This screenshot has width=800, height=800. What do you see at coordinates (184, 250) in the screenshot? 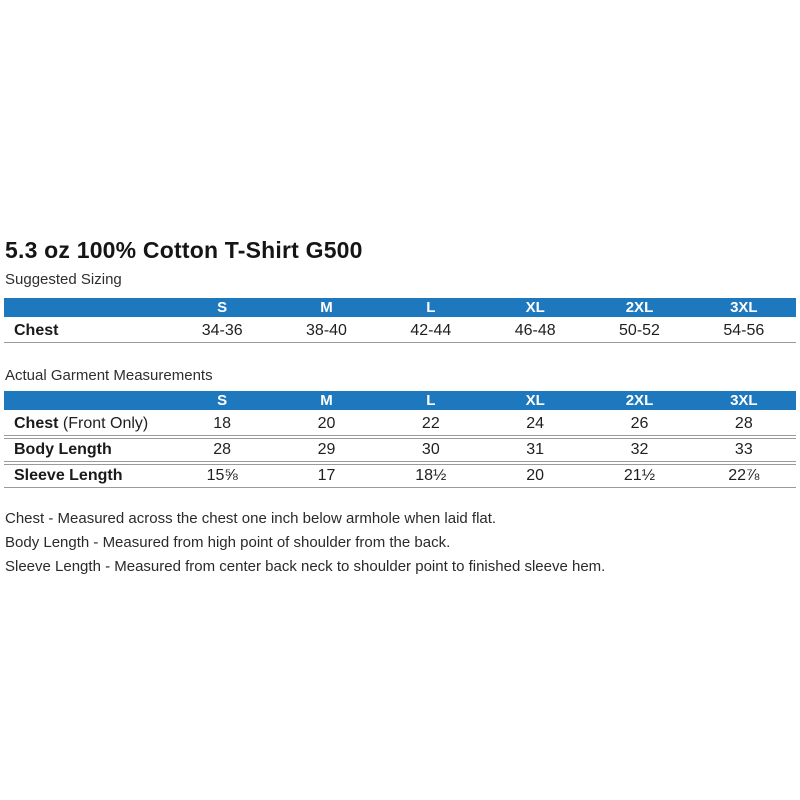
I see `page-title: 5.3 oz 100% Cotton T-Shirt G500` at bounding box center [184, 250].